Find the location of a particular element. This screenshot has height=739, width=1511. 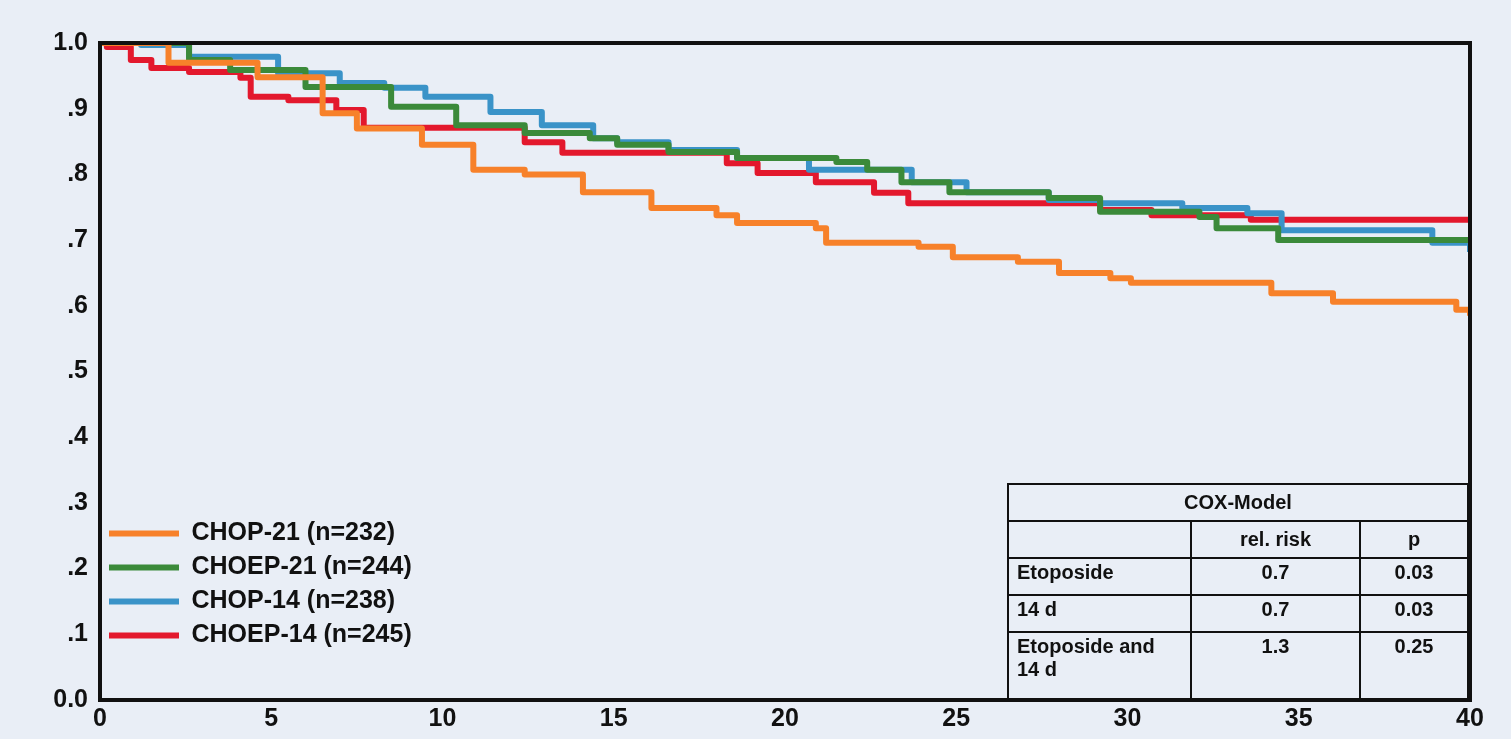

y-tick-label: .6 is located at coordinates (77, 303).